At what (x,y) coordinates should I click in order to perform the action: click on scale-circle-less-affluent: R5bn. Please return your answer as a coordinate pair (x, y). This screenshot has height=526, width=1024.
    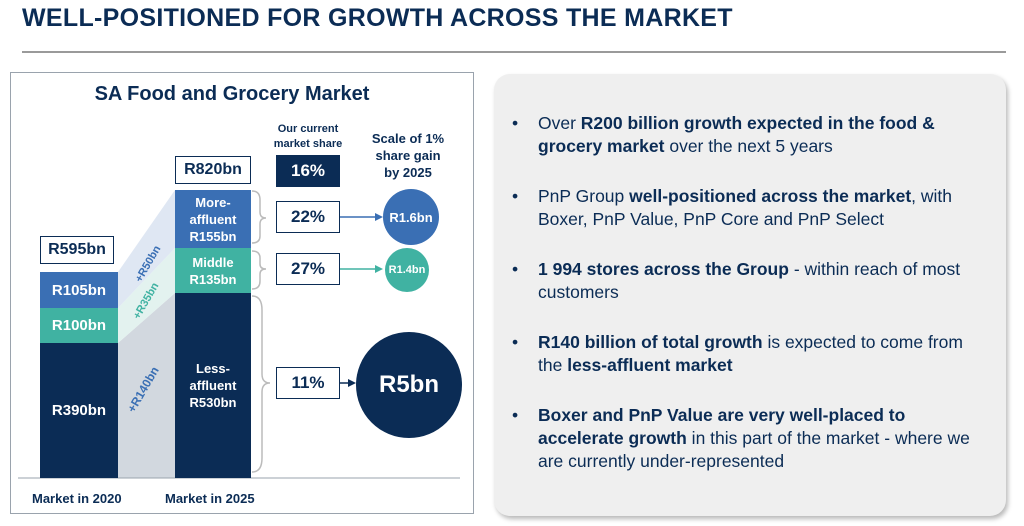
    Looking at the image, I should click on (409, 385).